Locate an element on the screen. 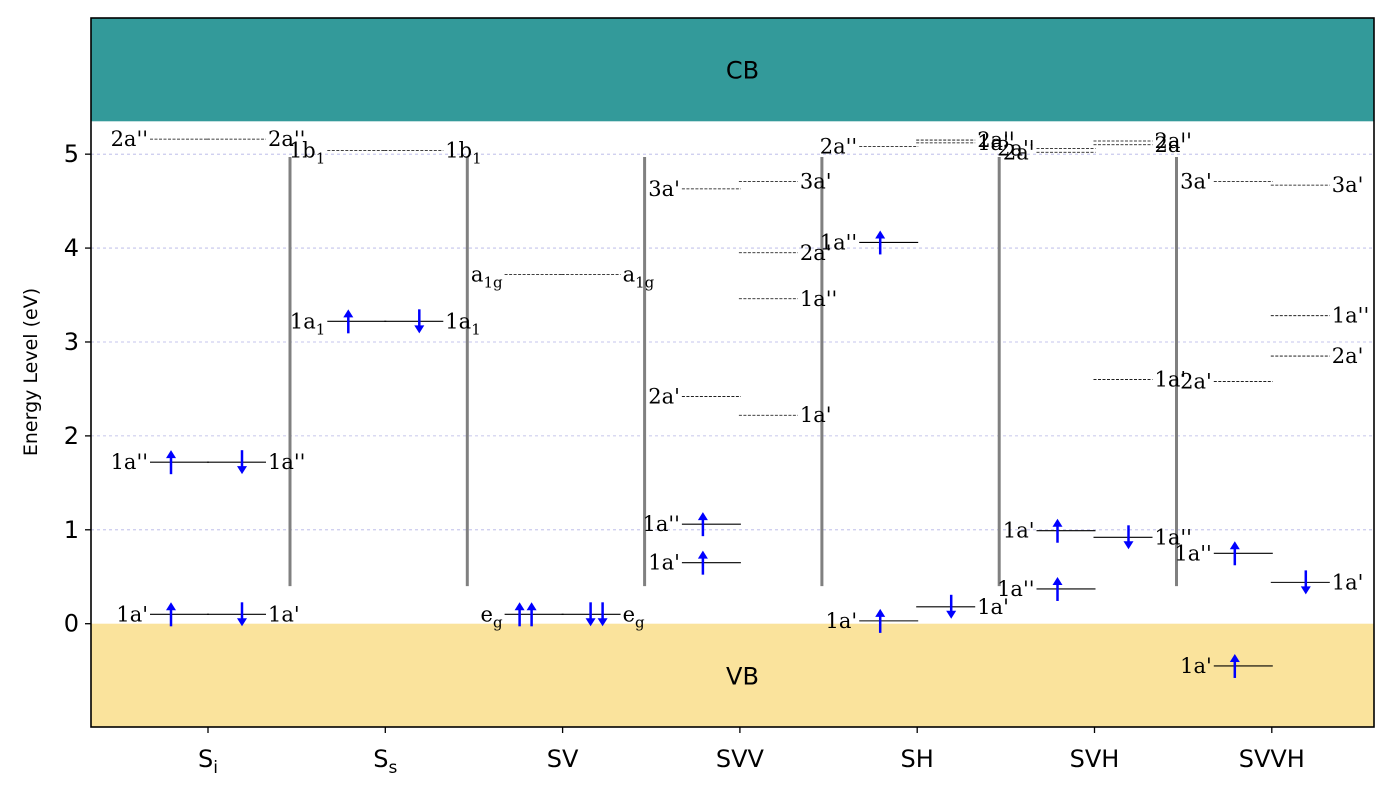 The width and height of the screenshot is (1393, 794). y-tick-label: 2 is located at coordinates (71, 436).